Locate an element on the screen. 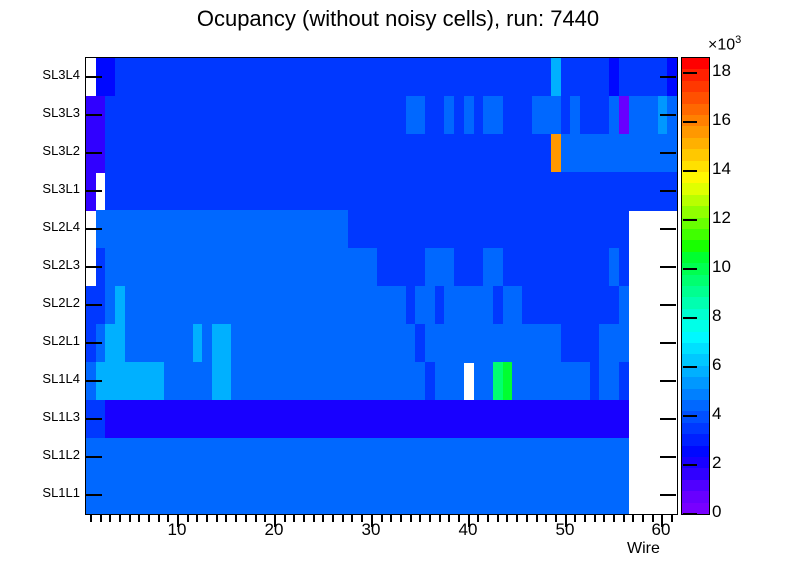 The width and height of the screenshot is (796, 572). colorbar-tick-label: 12 is located at coordinates (721, 217).